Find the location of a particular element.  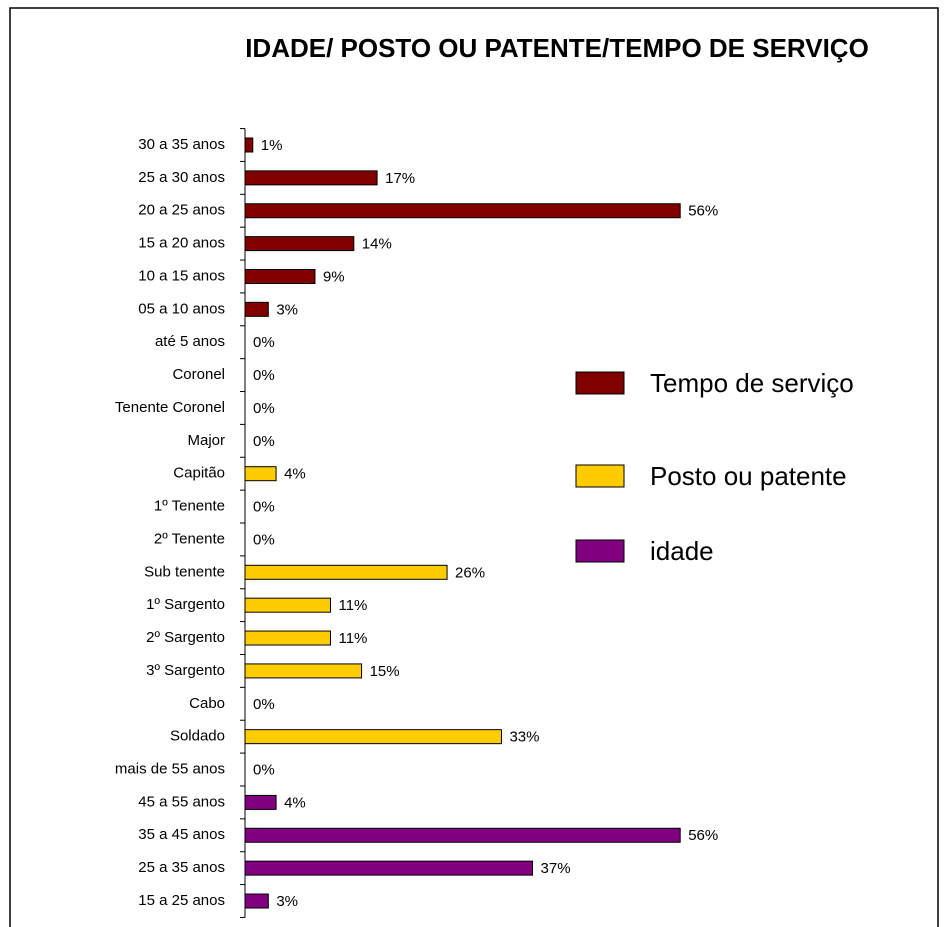

value-label: 26% is located at coordinates (470, 572).